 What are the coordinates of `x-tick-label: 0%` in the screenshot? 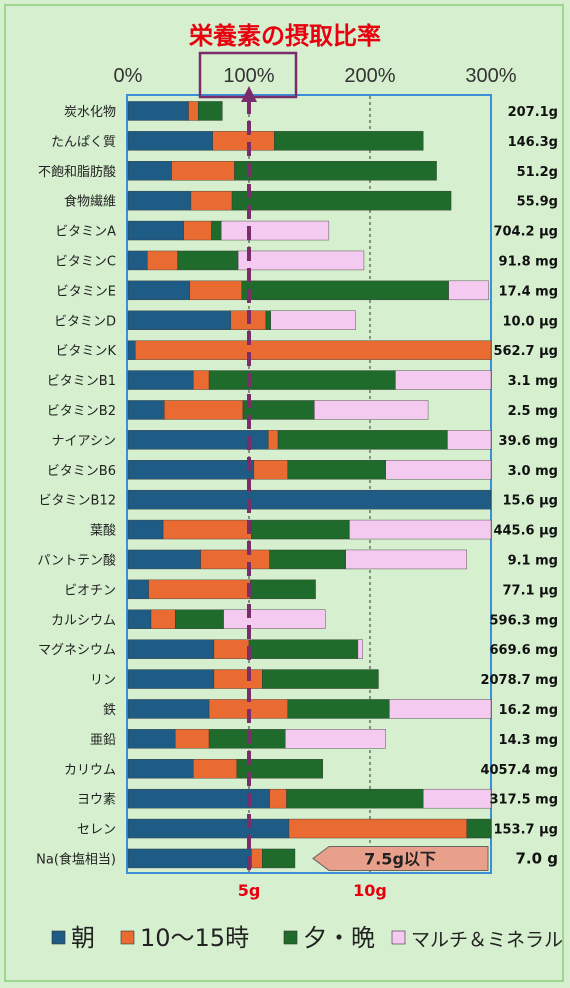 It's located at (128, 76).